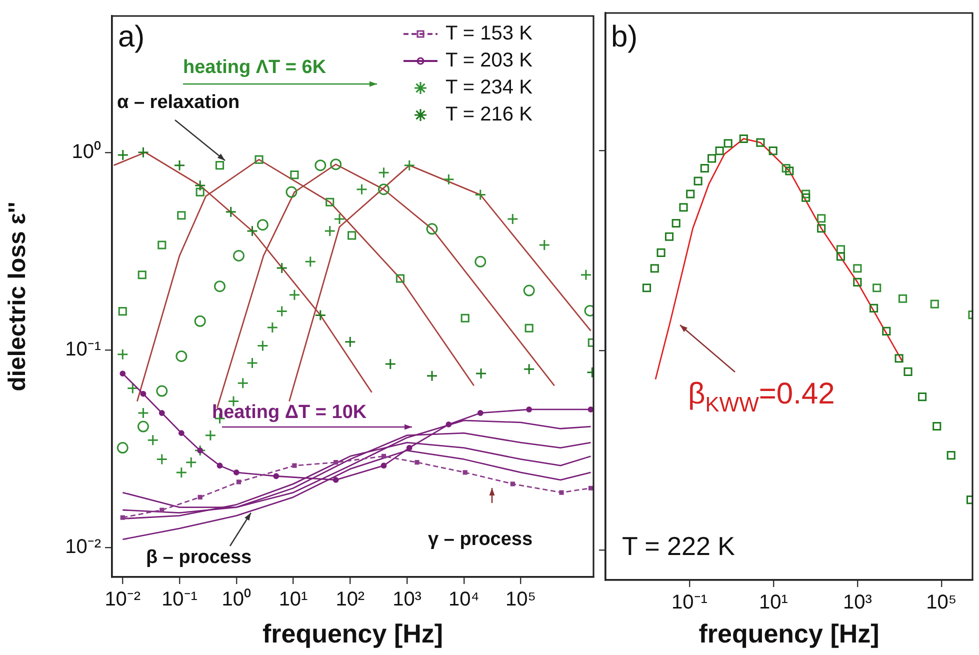  I want to click on x-tick-label: 10², so click(350, 599).